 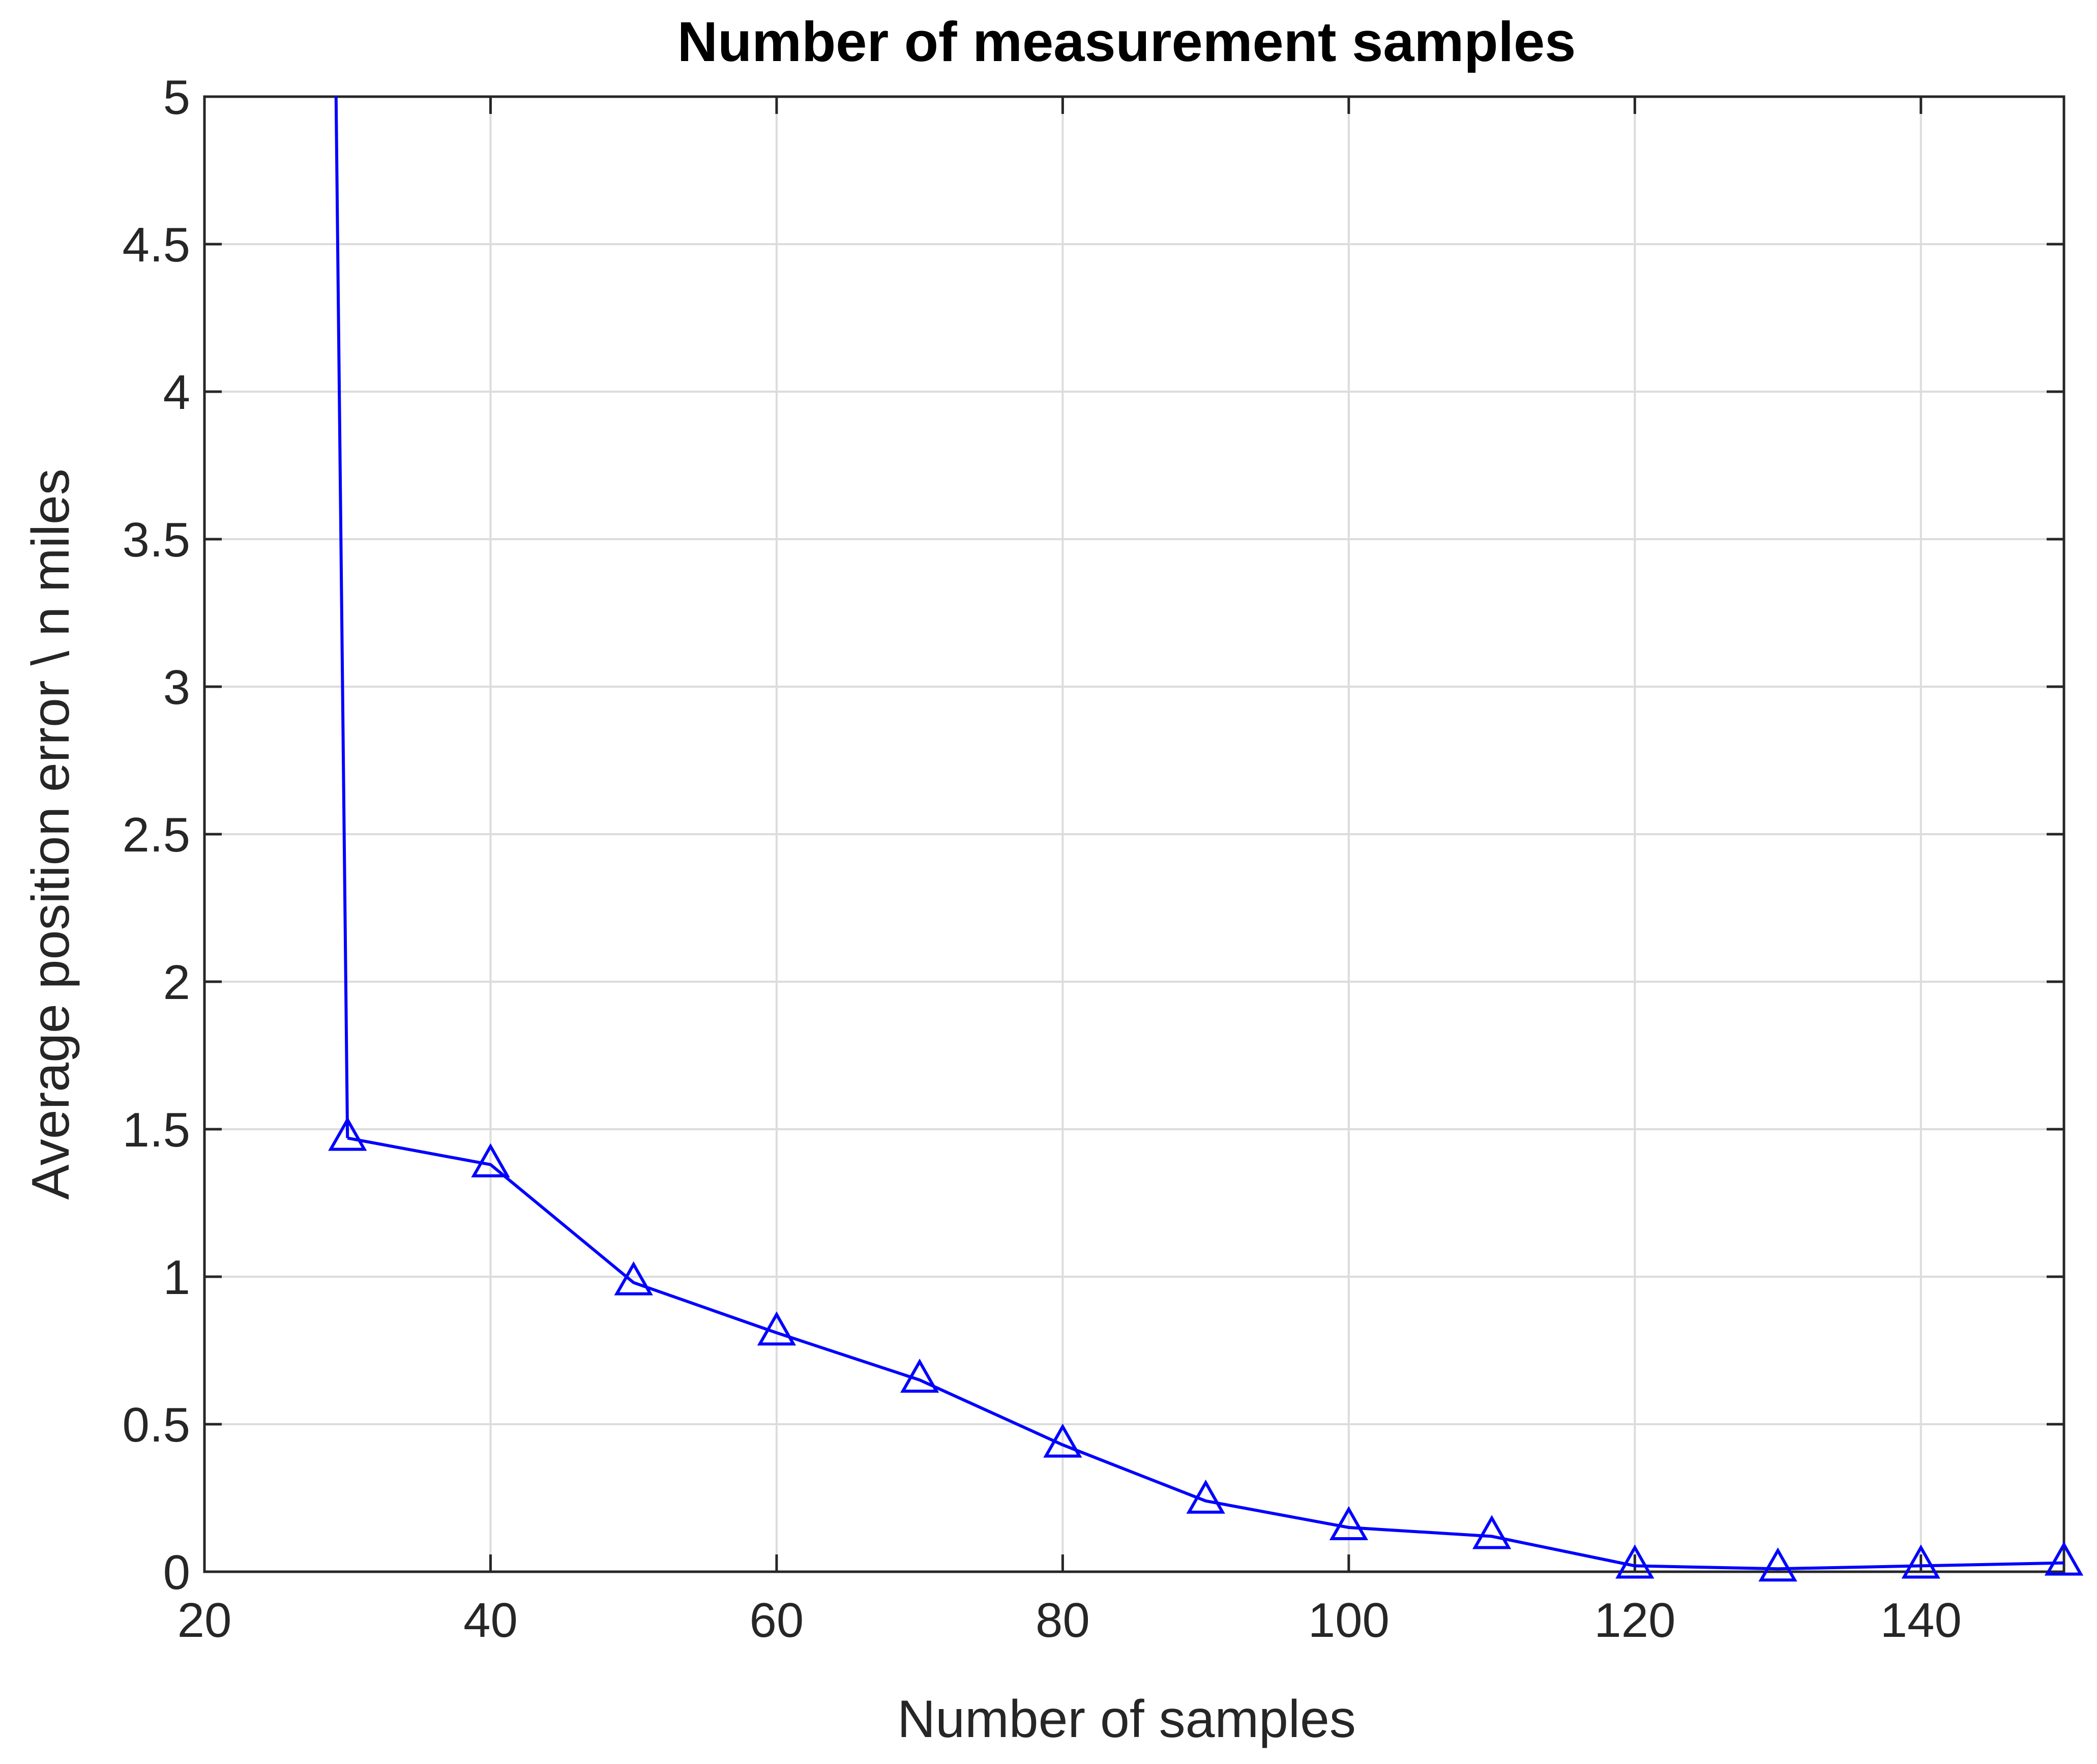 I want to click on y-tick-label: 2, so click(x=176, y=982).